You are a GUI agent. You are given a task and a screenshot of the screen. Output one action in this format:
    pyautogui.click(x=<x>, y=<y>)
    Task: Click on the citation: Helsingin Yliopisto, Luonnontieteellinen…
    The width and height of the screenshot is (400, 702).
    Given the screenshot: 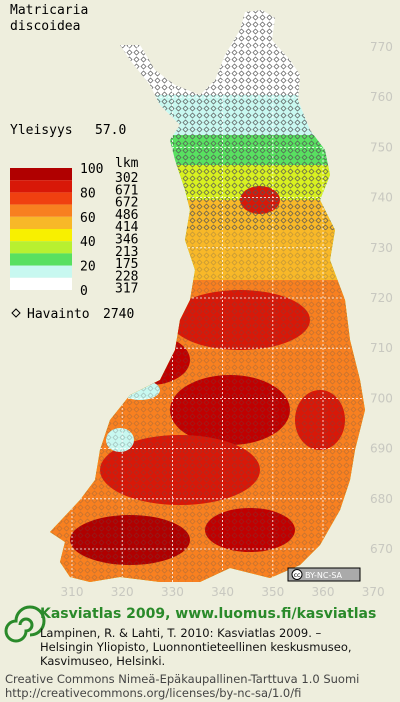 What is the action you would take?
    pyautogui.click(x=196, y=647)
    